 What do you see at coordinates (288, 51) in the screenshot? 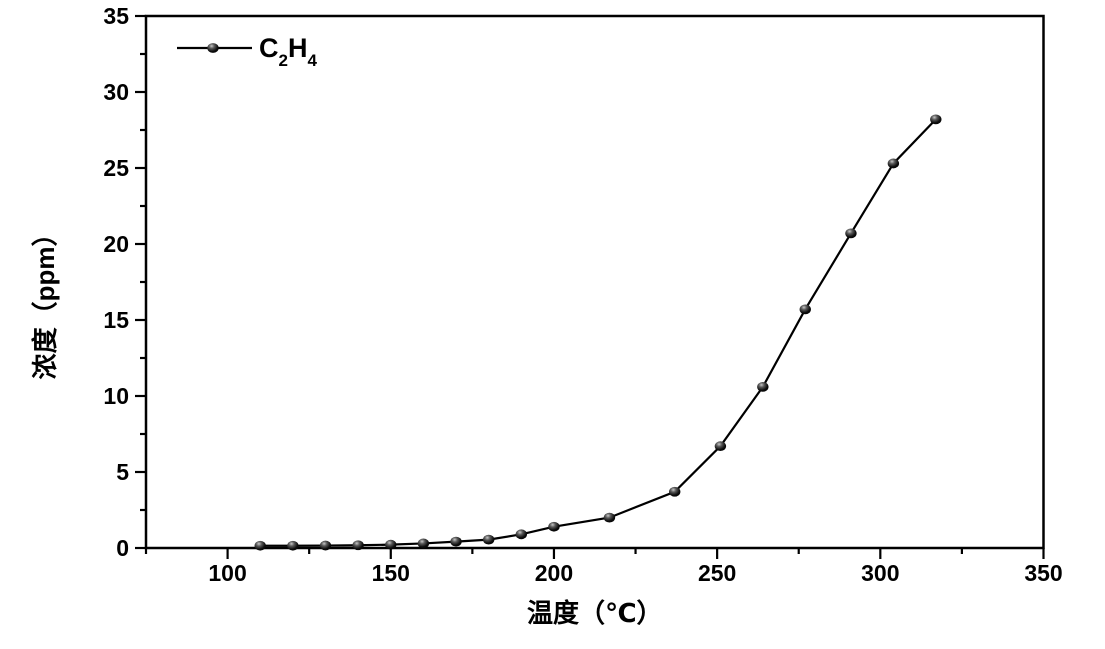
I see `legend-label: C2H4` at bounding box center [288, 51].